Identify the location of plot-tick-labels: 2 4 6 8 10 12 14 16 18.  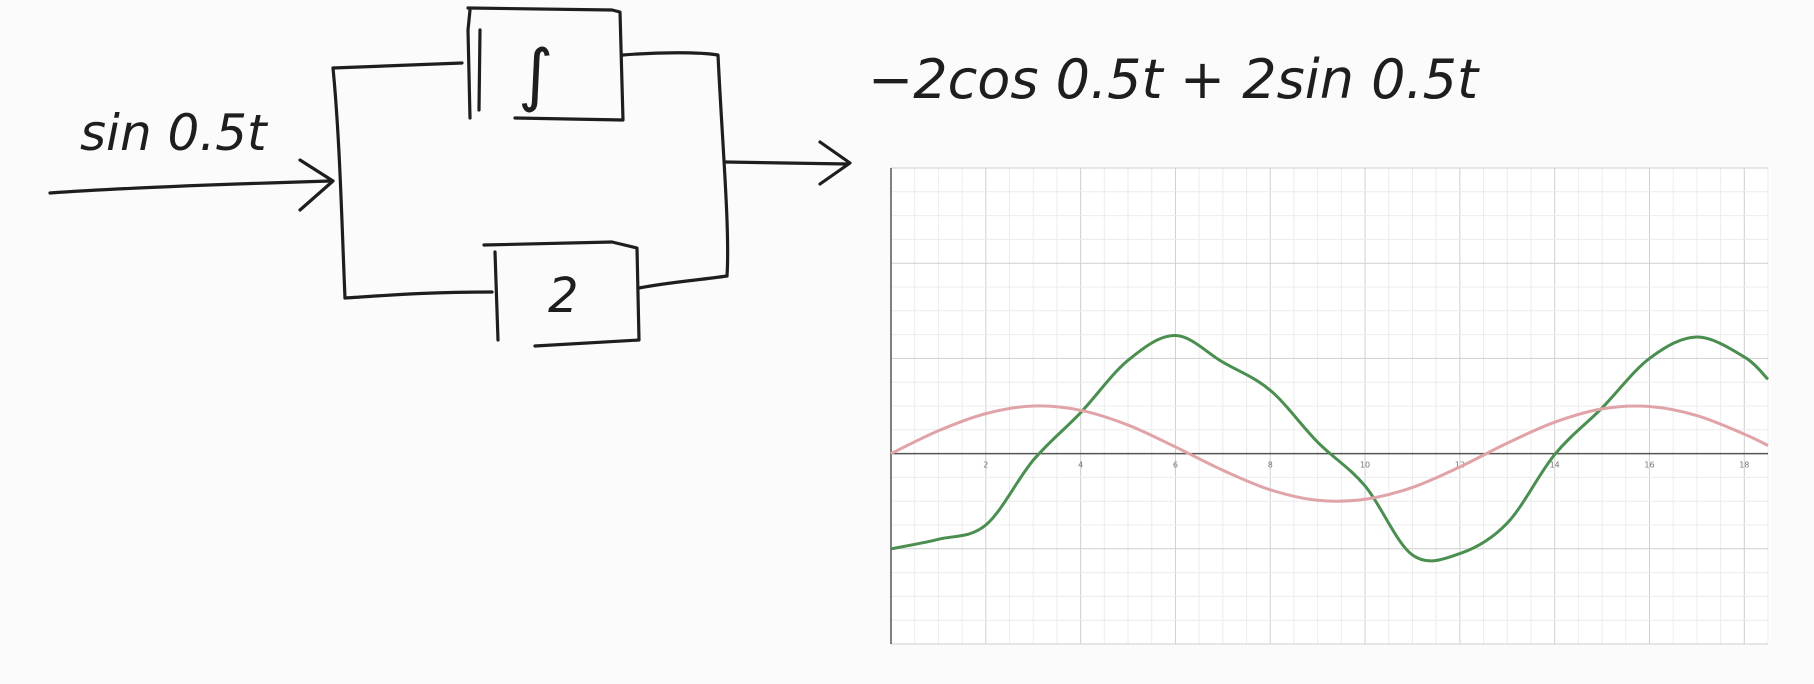
(1366, 465).